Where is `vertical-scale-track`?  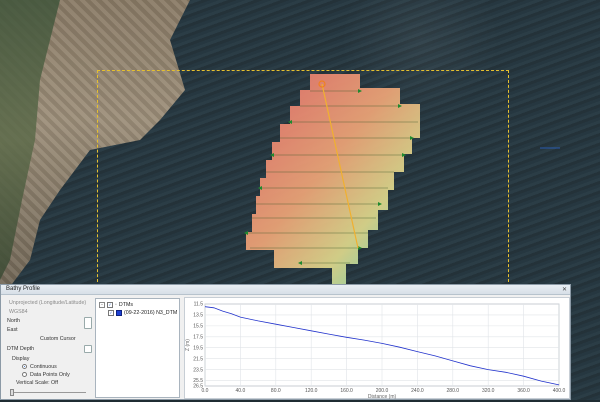 vertical-scale-track is located at coordinates (48, 392).